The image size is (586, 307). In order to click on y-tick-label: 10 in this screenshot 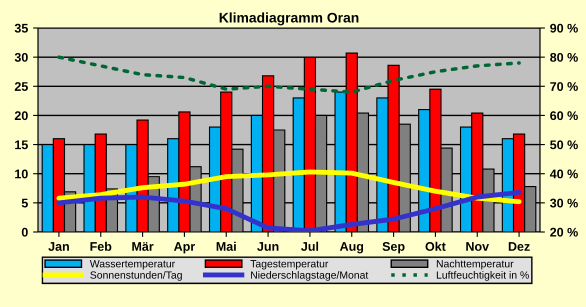, I will do `click(21, 174)`.